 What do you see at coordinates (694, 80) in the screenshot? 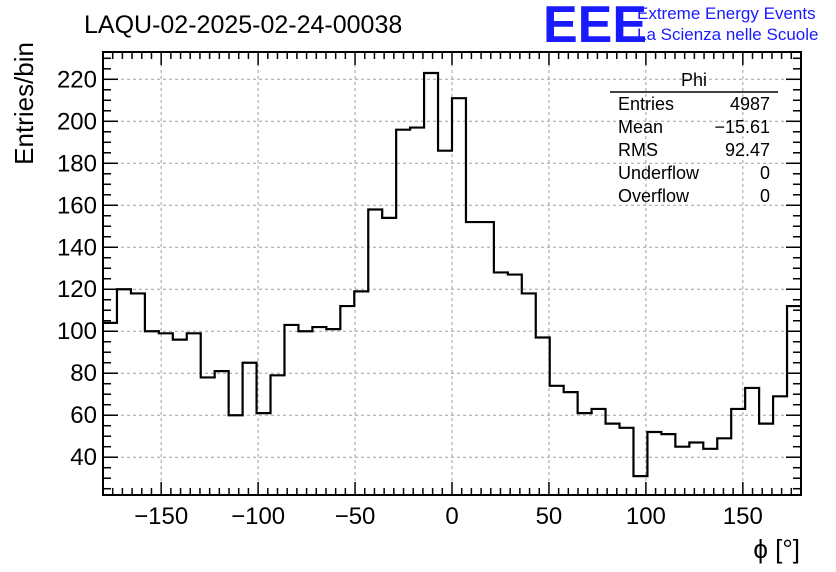
I see `stats-title: Phi` at bounding box center [694, 80].